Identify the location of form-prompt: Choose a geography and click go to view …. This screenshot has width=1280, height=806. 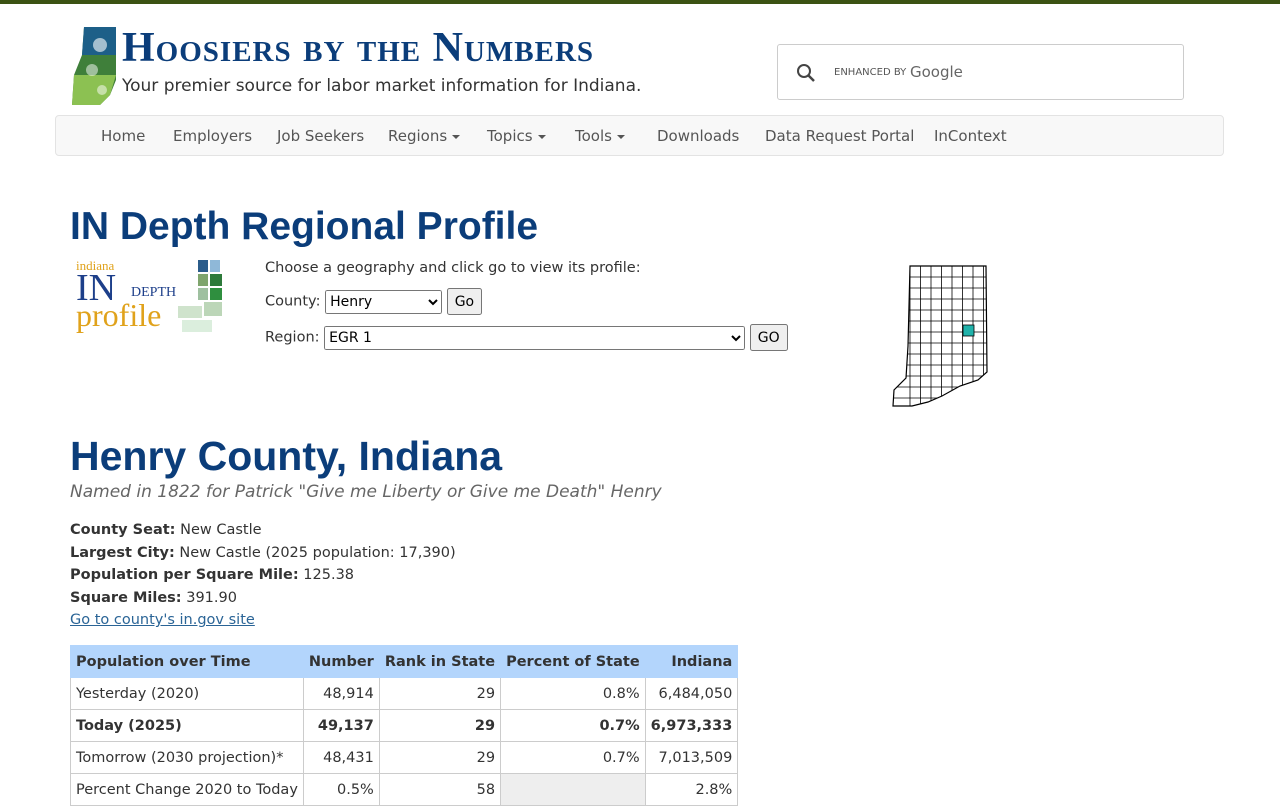
(453, 268).